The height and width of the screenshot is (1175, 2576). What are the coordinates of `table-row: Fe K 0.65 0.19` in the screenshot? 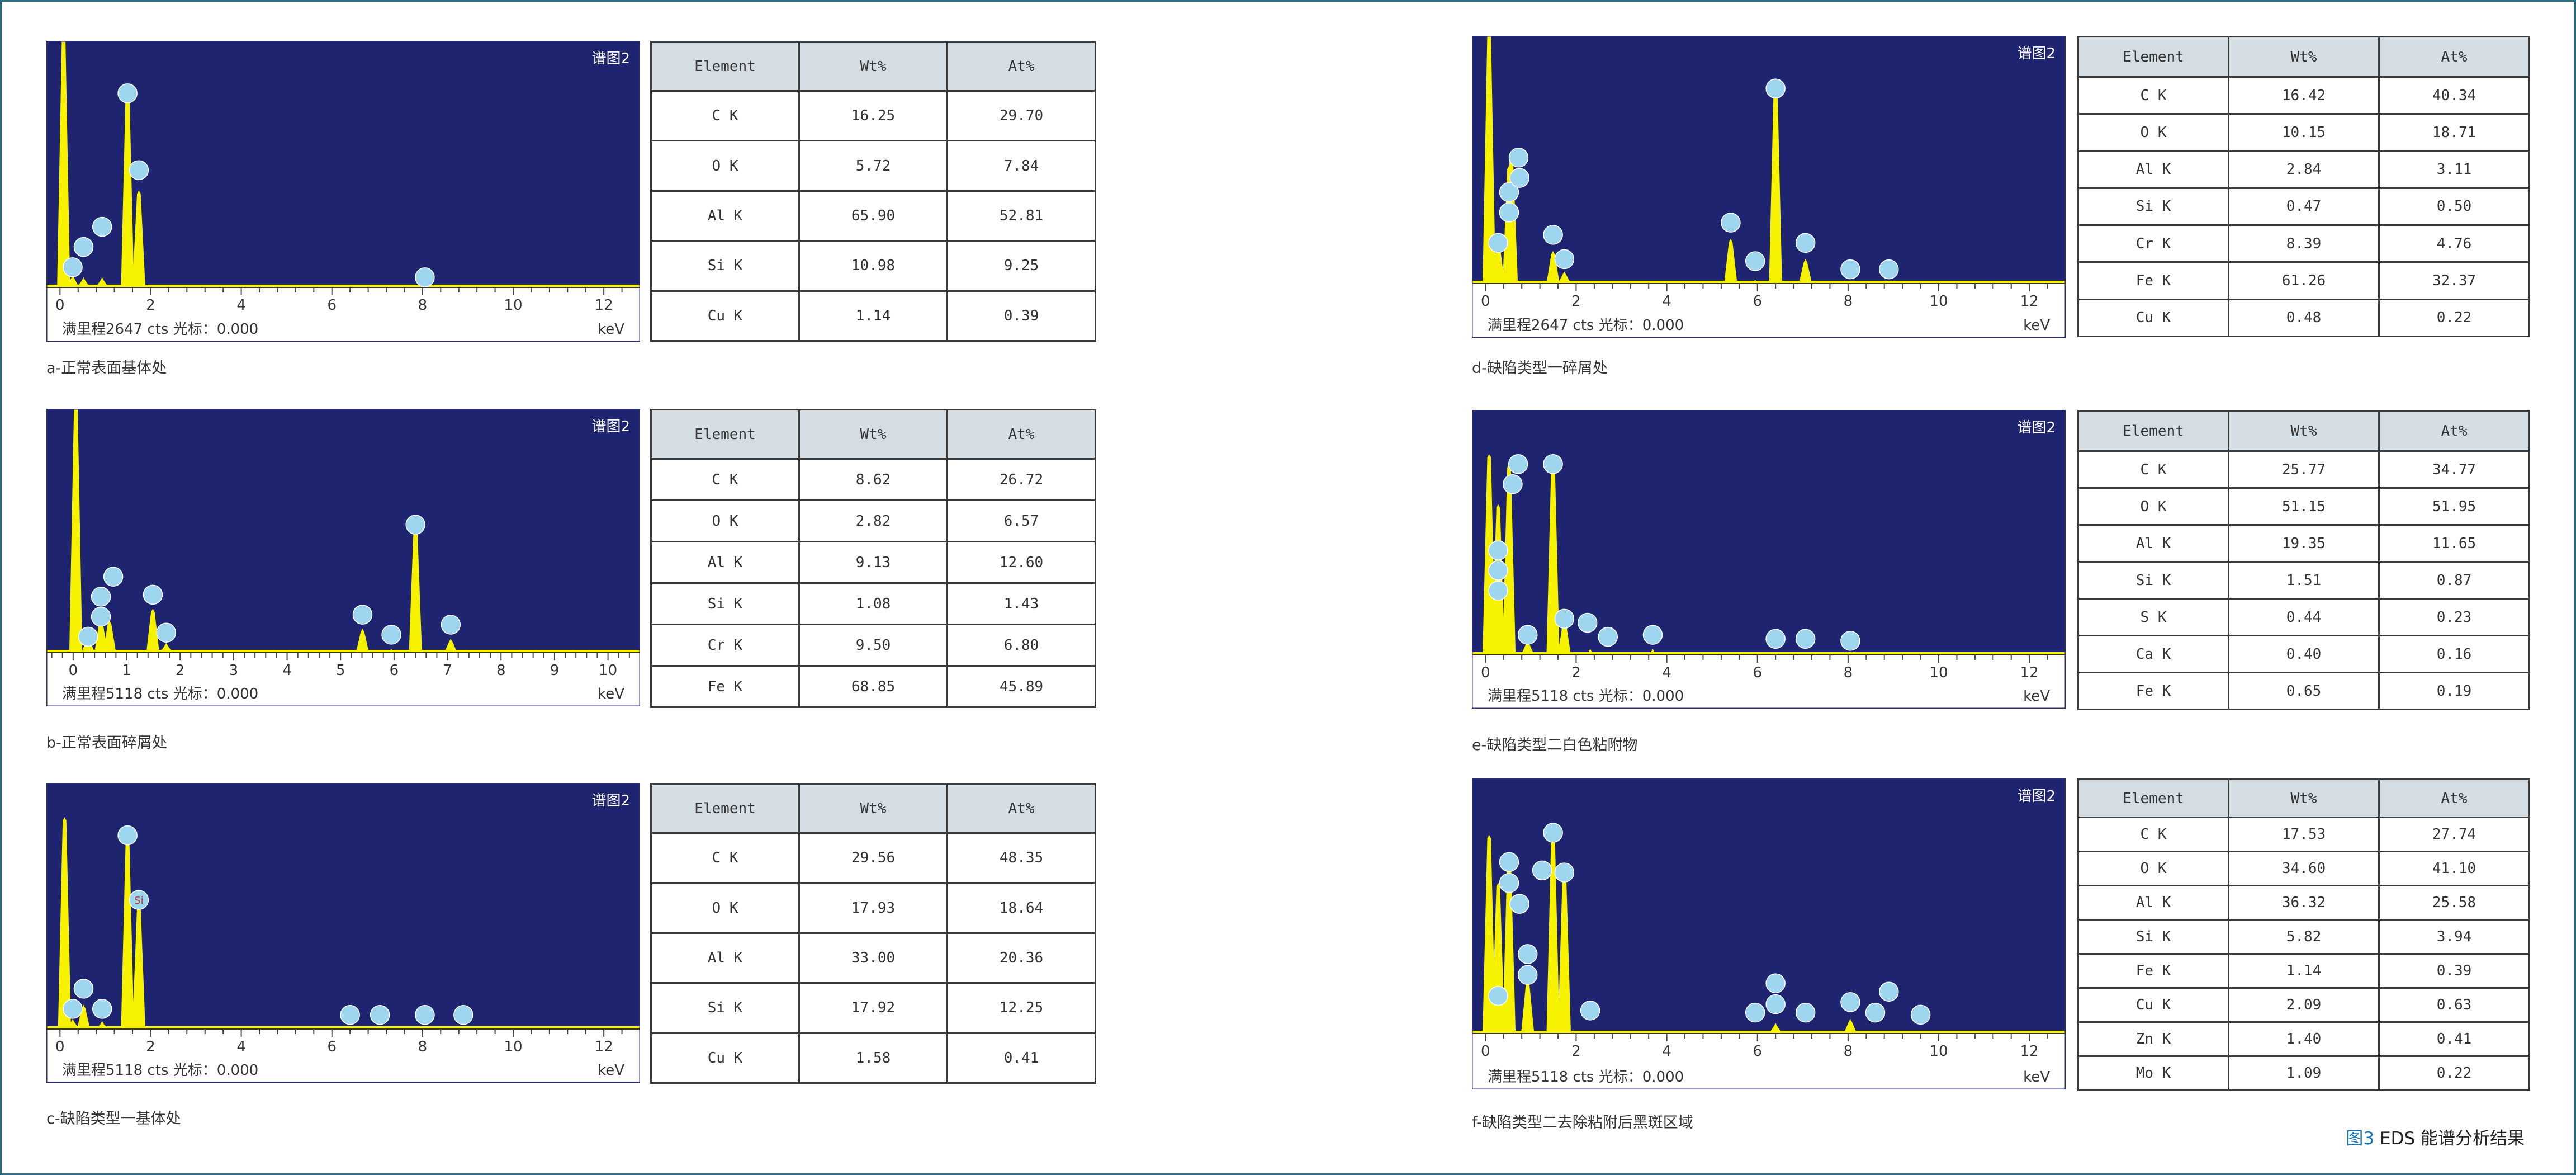 It's located at (2303, 691).